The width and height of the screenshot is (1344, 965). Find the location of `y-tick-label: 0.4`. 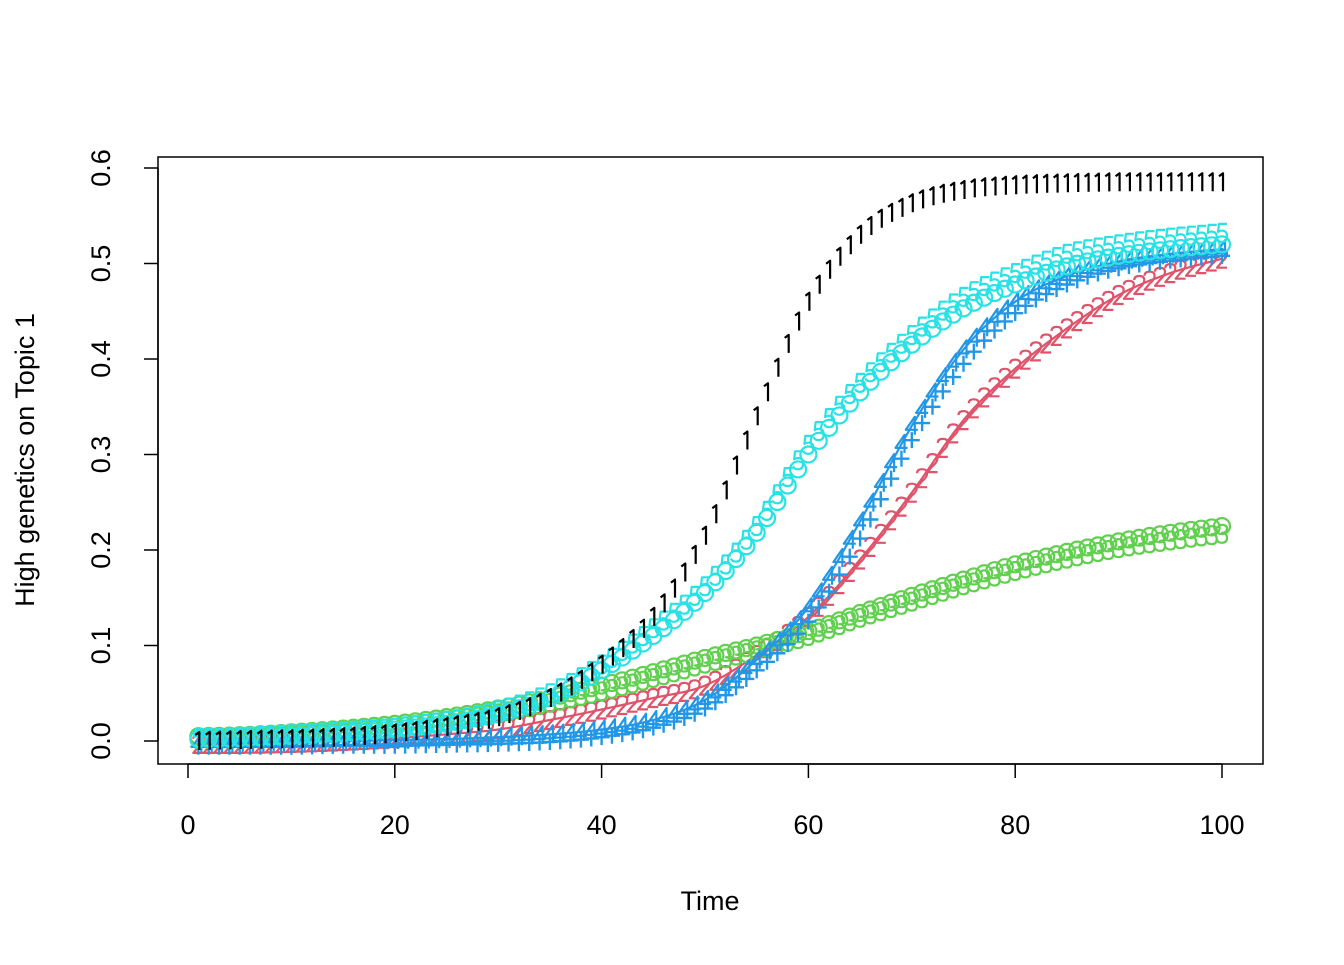

y-tick-label: 0.4 is located at coordinates (101, 359).